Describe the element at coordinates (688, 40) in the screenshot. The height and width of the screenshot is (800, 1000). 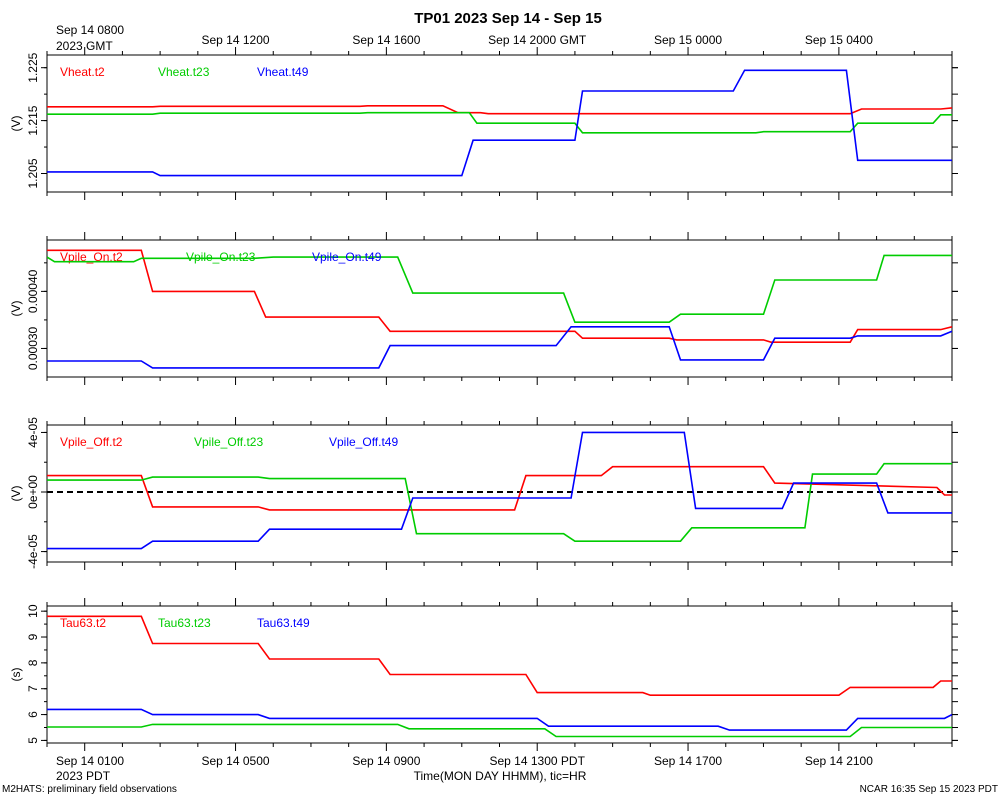
I see `top-axis-tick-label: Sep 15 0000` at that location.